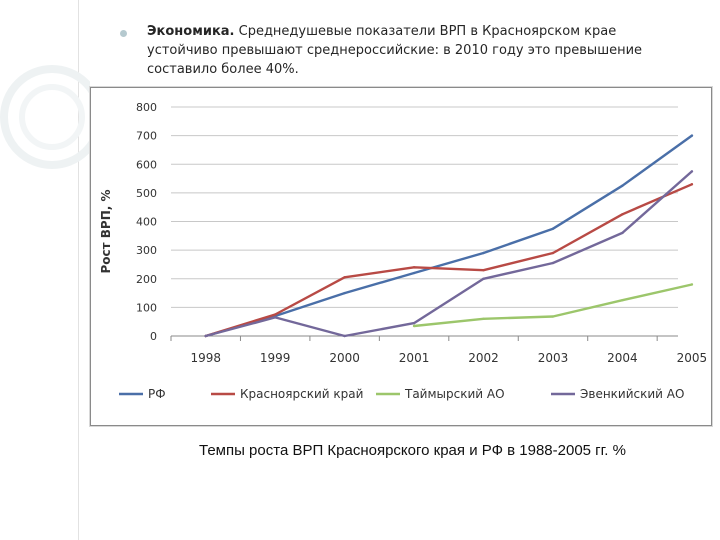  Describe the element at coordinates (123, 33) in the screenshot. I see `bullet-dot-icon` at that location.